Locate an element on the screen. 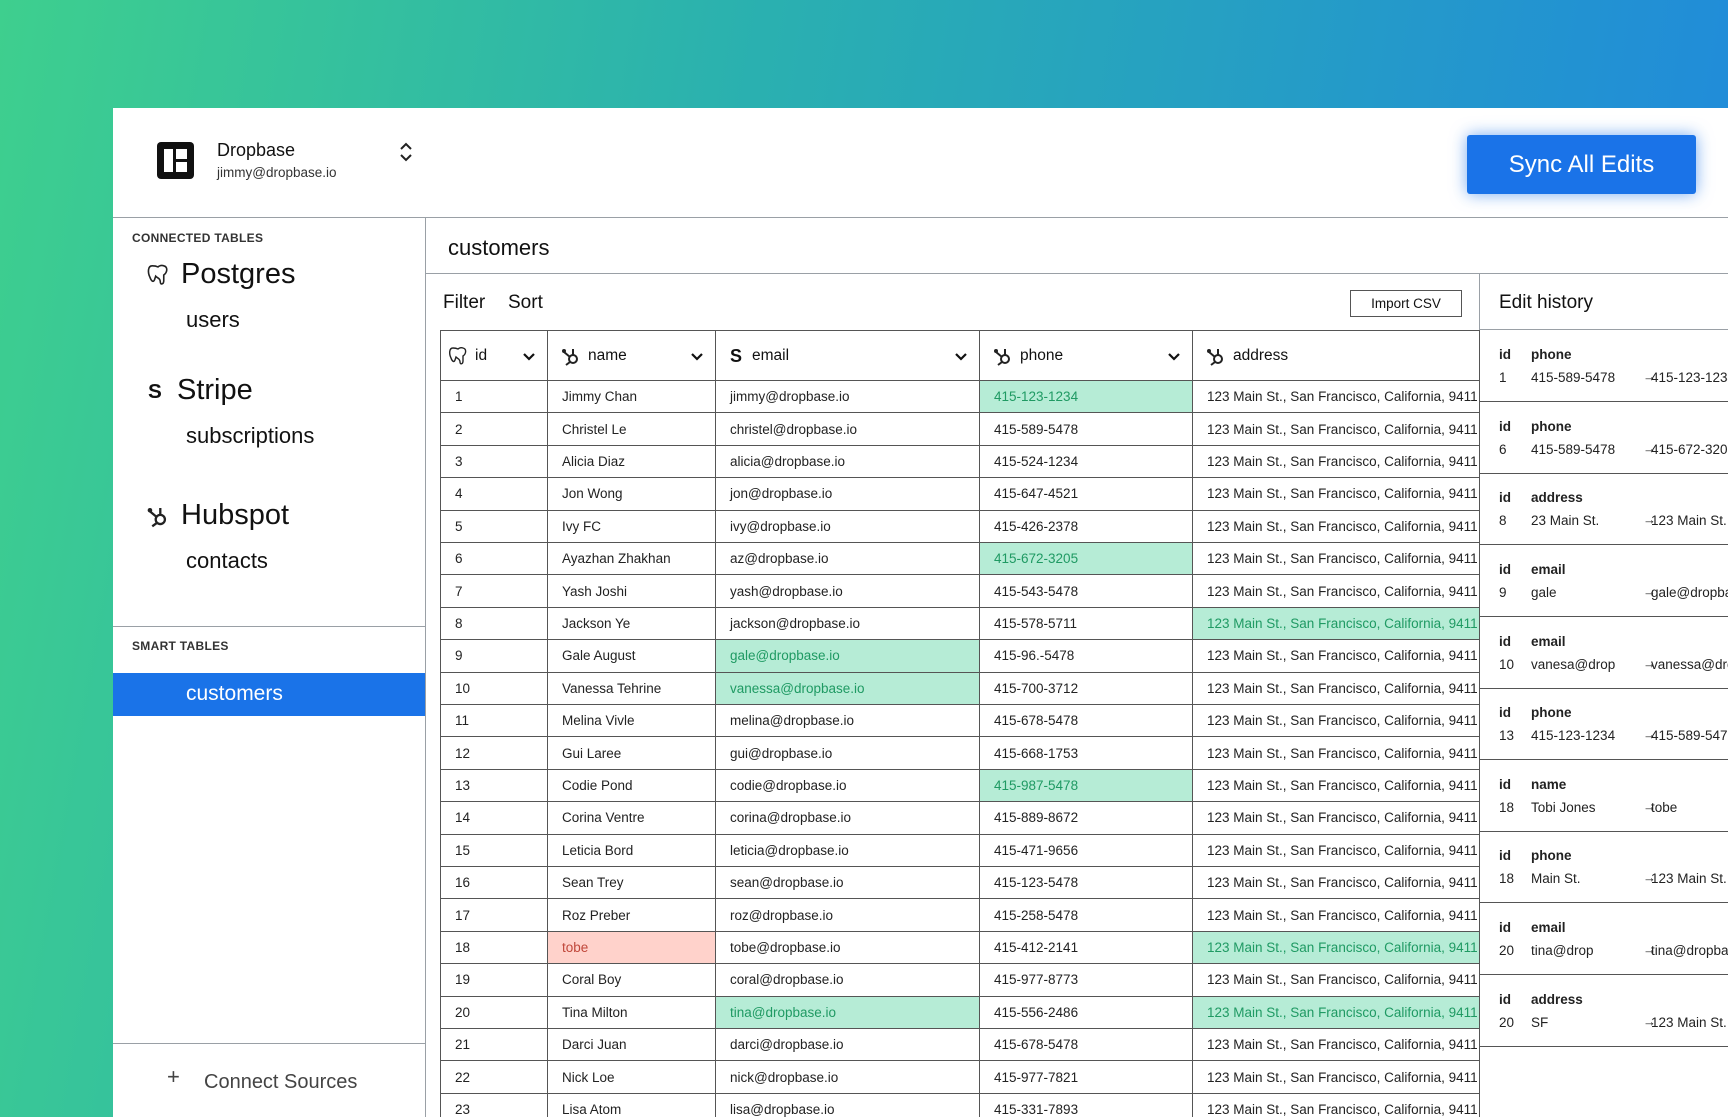 This screenshot has height=1117, width=1728. table-cell: 415-556-2486 is located at coordinates (1086, 1012).